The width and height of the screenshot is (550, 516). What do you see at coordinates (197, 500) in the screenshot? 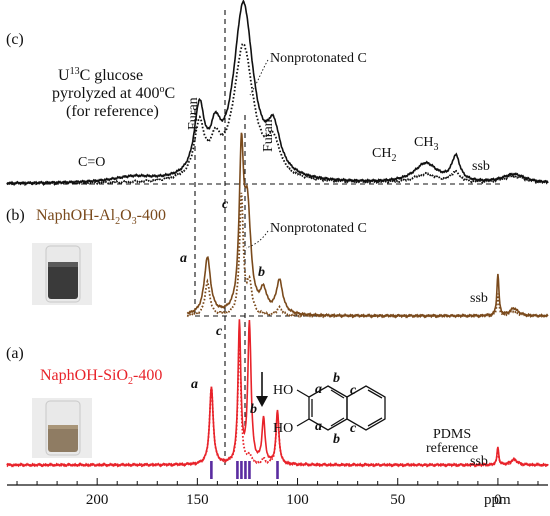
I see `x-tick-label-150: 150` at bounding box center [197, 500].